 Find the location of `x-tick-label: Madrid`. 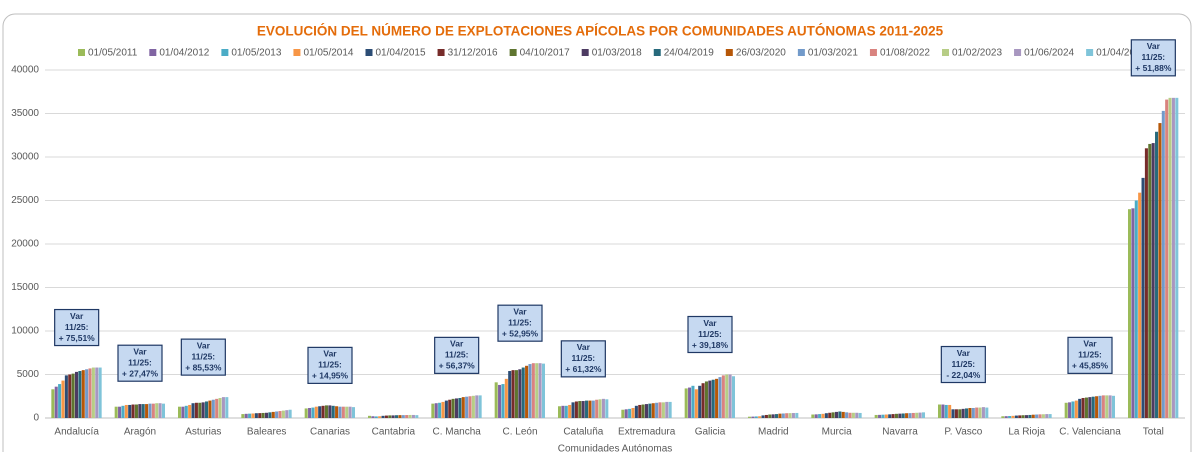

x-tick-label: Madrid is located at coordinates (773, 432).